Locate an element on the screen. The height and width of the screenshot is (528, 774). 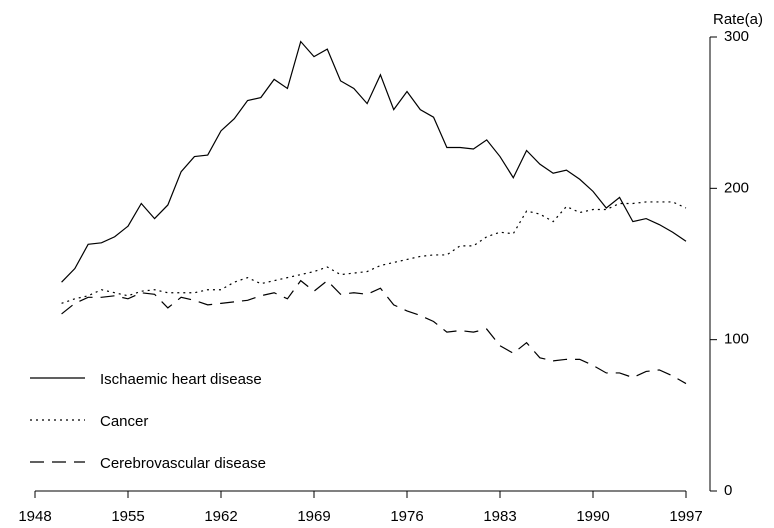
legend-label: Cerebrovascular disease is located at coordinates (183, 463).